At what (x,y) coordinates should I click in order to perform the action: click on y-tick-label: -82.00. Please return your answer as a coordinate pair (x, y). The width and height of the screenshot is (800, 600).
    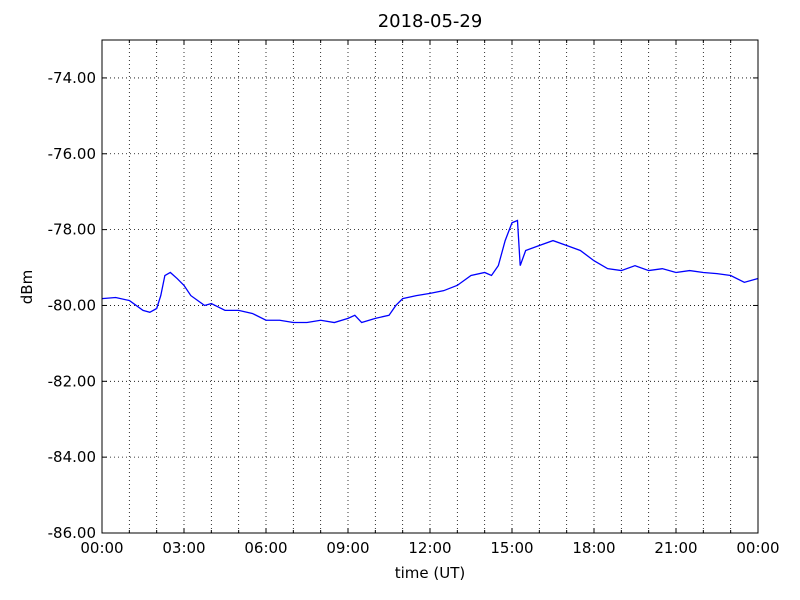
    Looking at the image, I should click on (72, 381).